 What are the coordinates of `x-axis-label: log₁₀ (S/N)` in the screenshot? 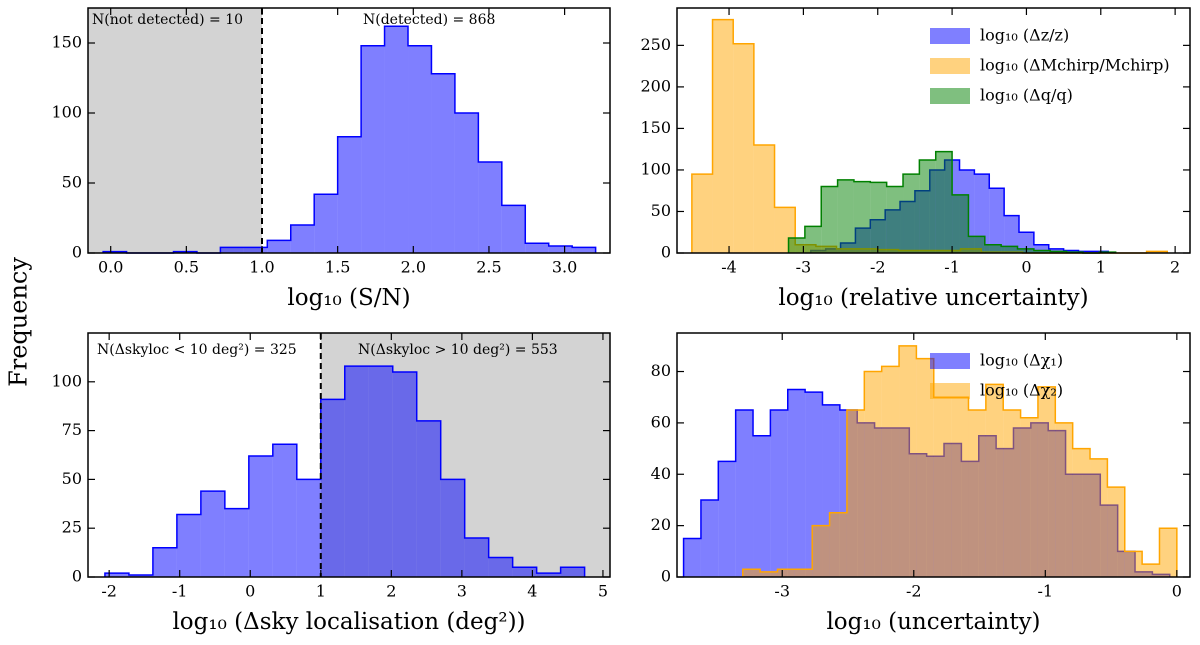 It's located at (348, 298).